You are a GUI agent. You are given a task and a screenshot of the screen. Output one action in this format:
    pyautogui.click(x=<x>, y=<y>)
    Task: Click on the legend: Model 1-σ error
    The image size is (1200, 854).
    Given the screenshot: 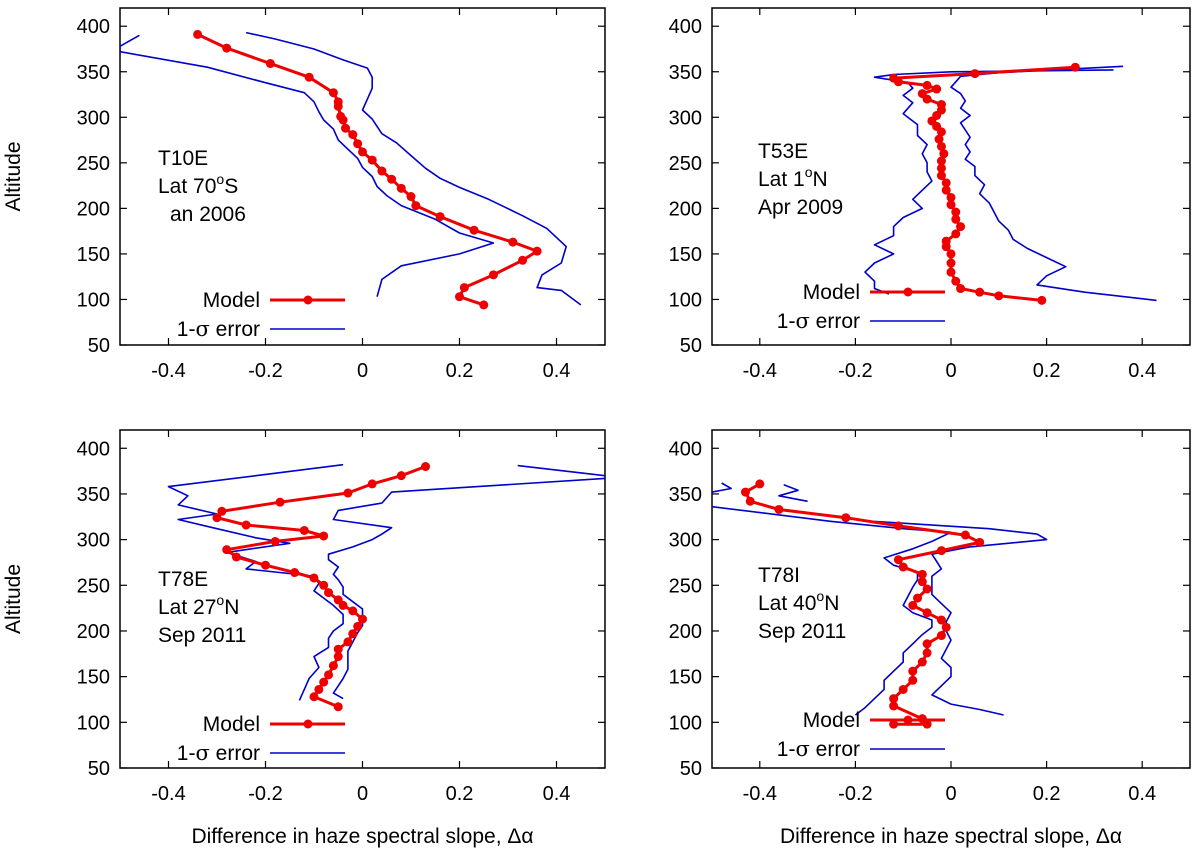 What is the action you would take?
    pyautogui.click(x=261, y=315)
    